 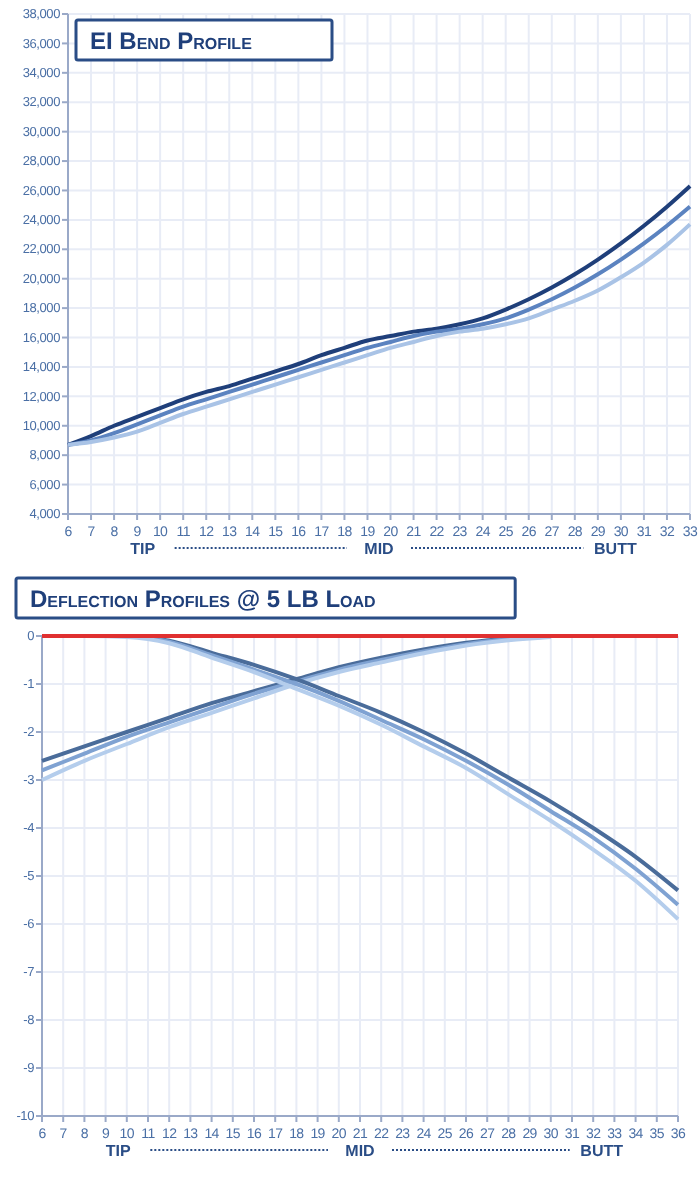 What do you see at coordinates (204, 40) in the screenshot?
I see `title-box: EI Bend Profile` at bounding box center [204, 40].